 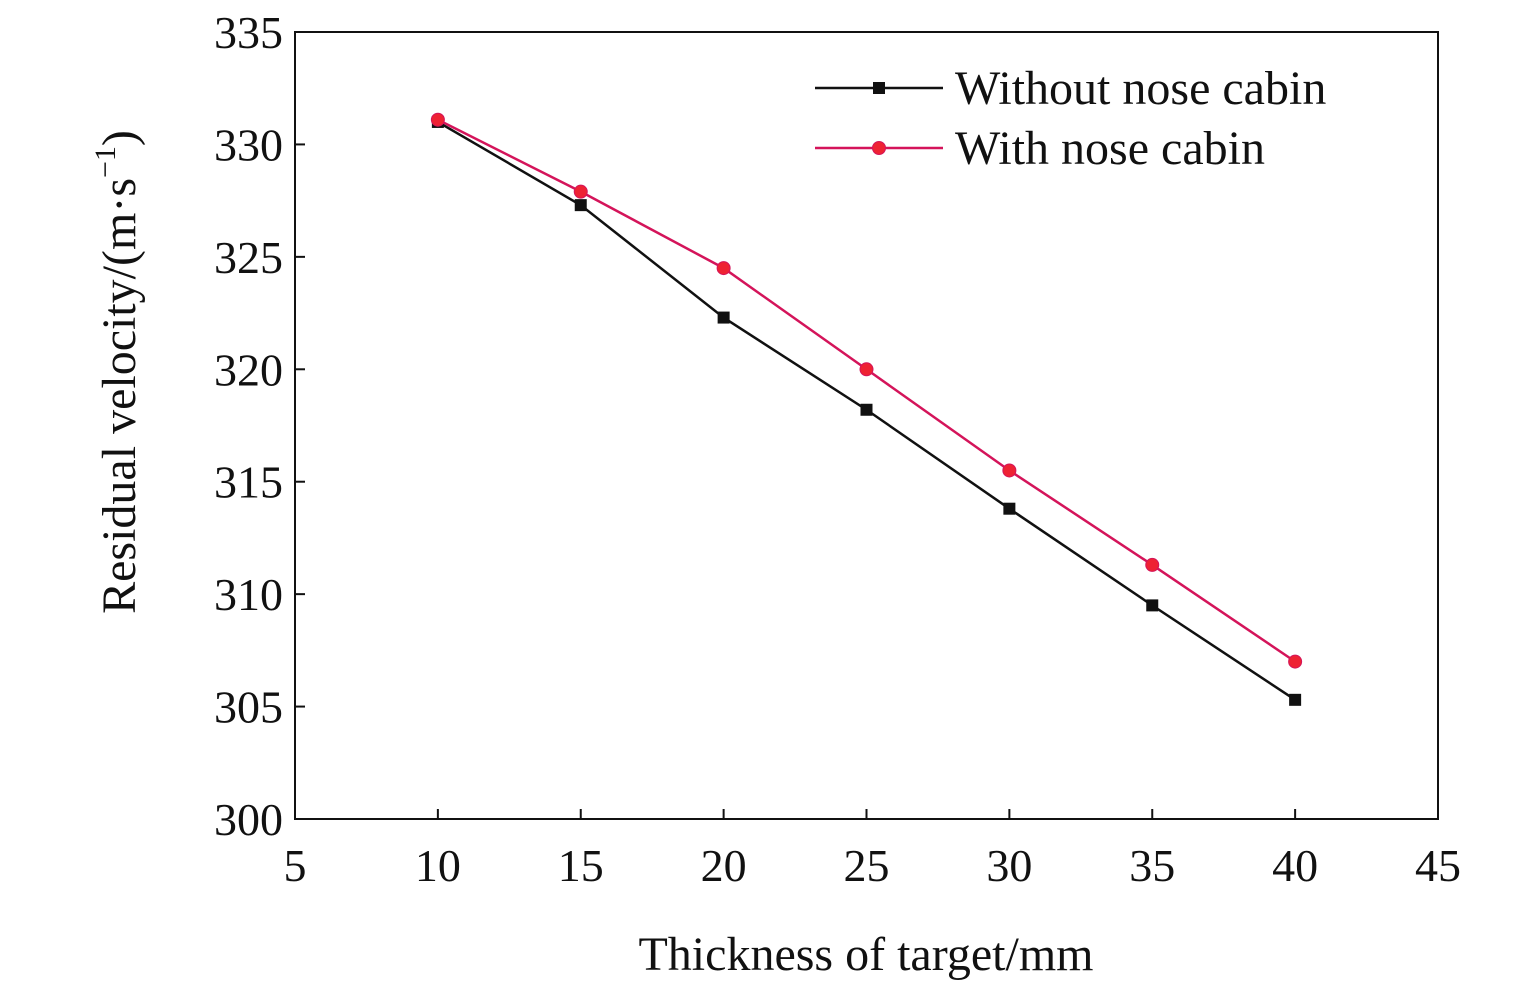 I want to click on y-axis: 300 305 310 315 320 325 330 335, so click(x=259, y=426).